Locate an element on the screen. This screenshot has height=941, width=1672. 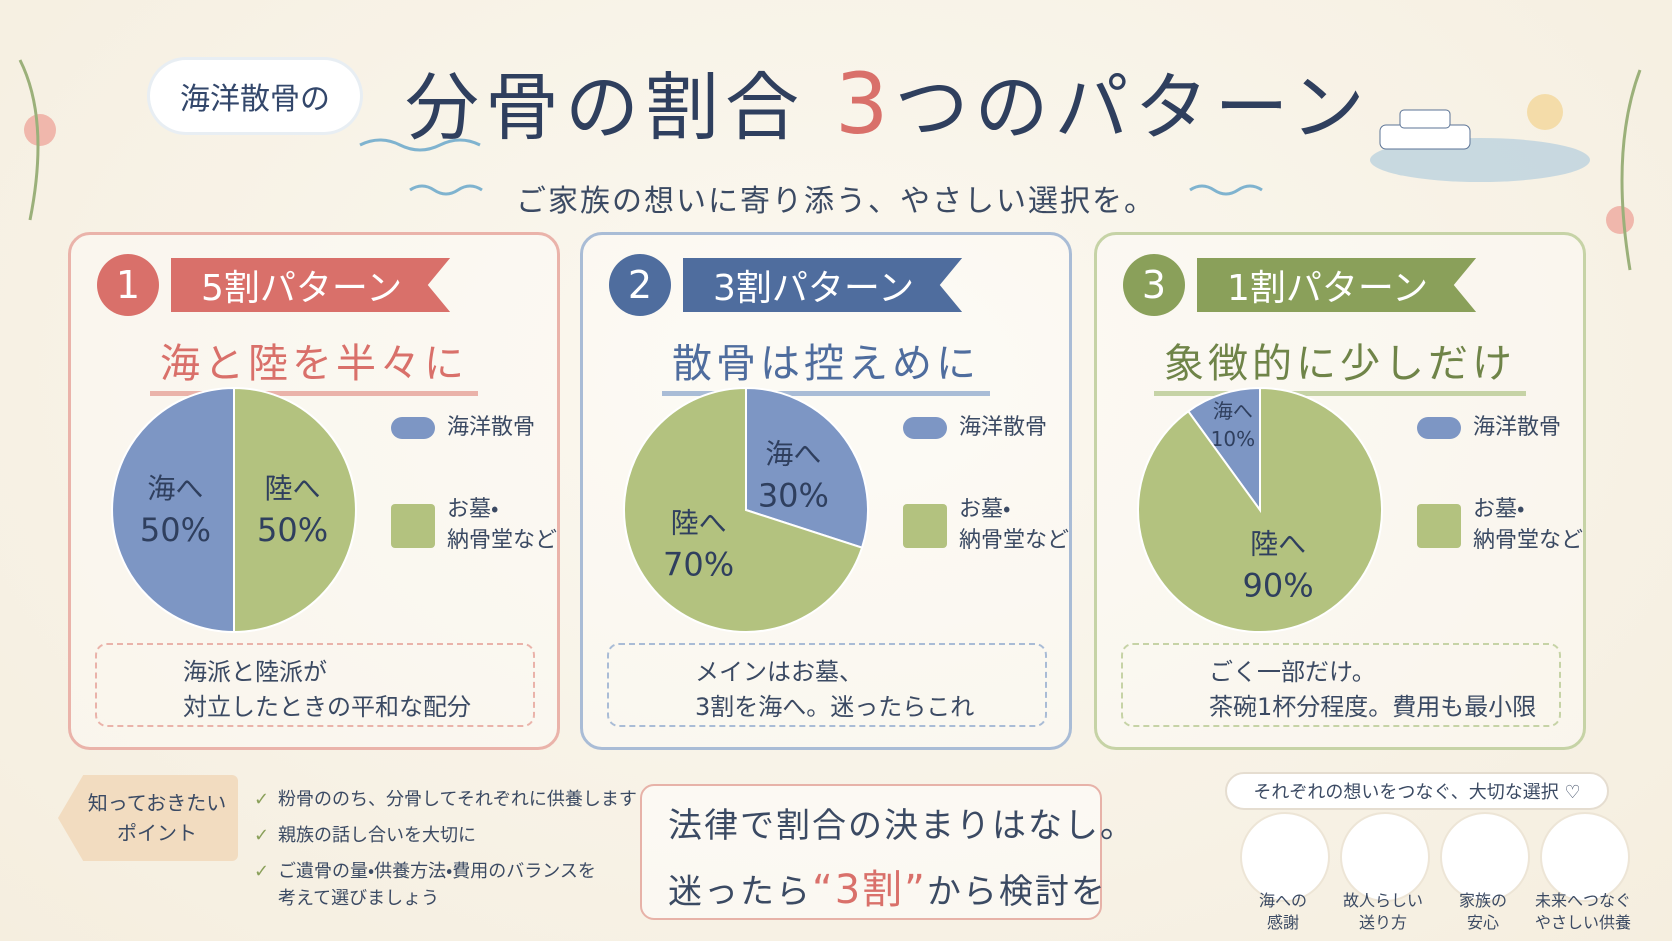
header-tag: 海洋散骨の is located at coordinates (255, 96).